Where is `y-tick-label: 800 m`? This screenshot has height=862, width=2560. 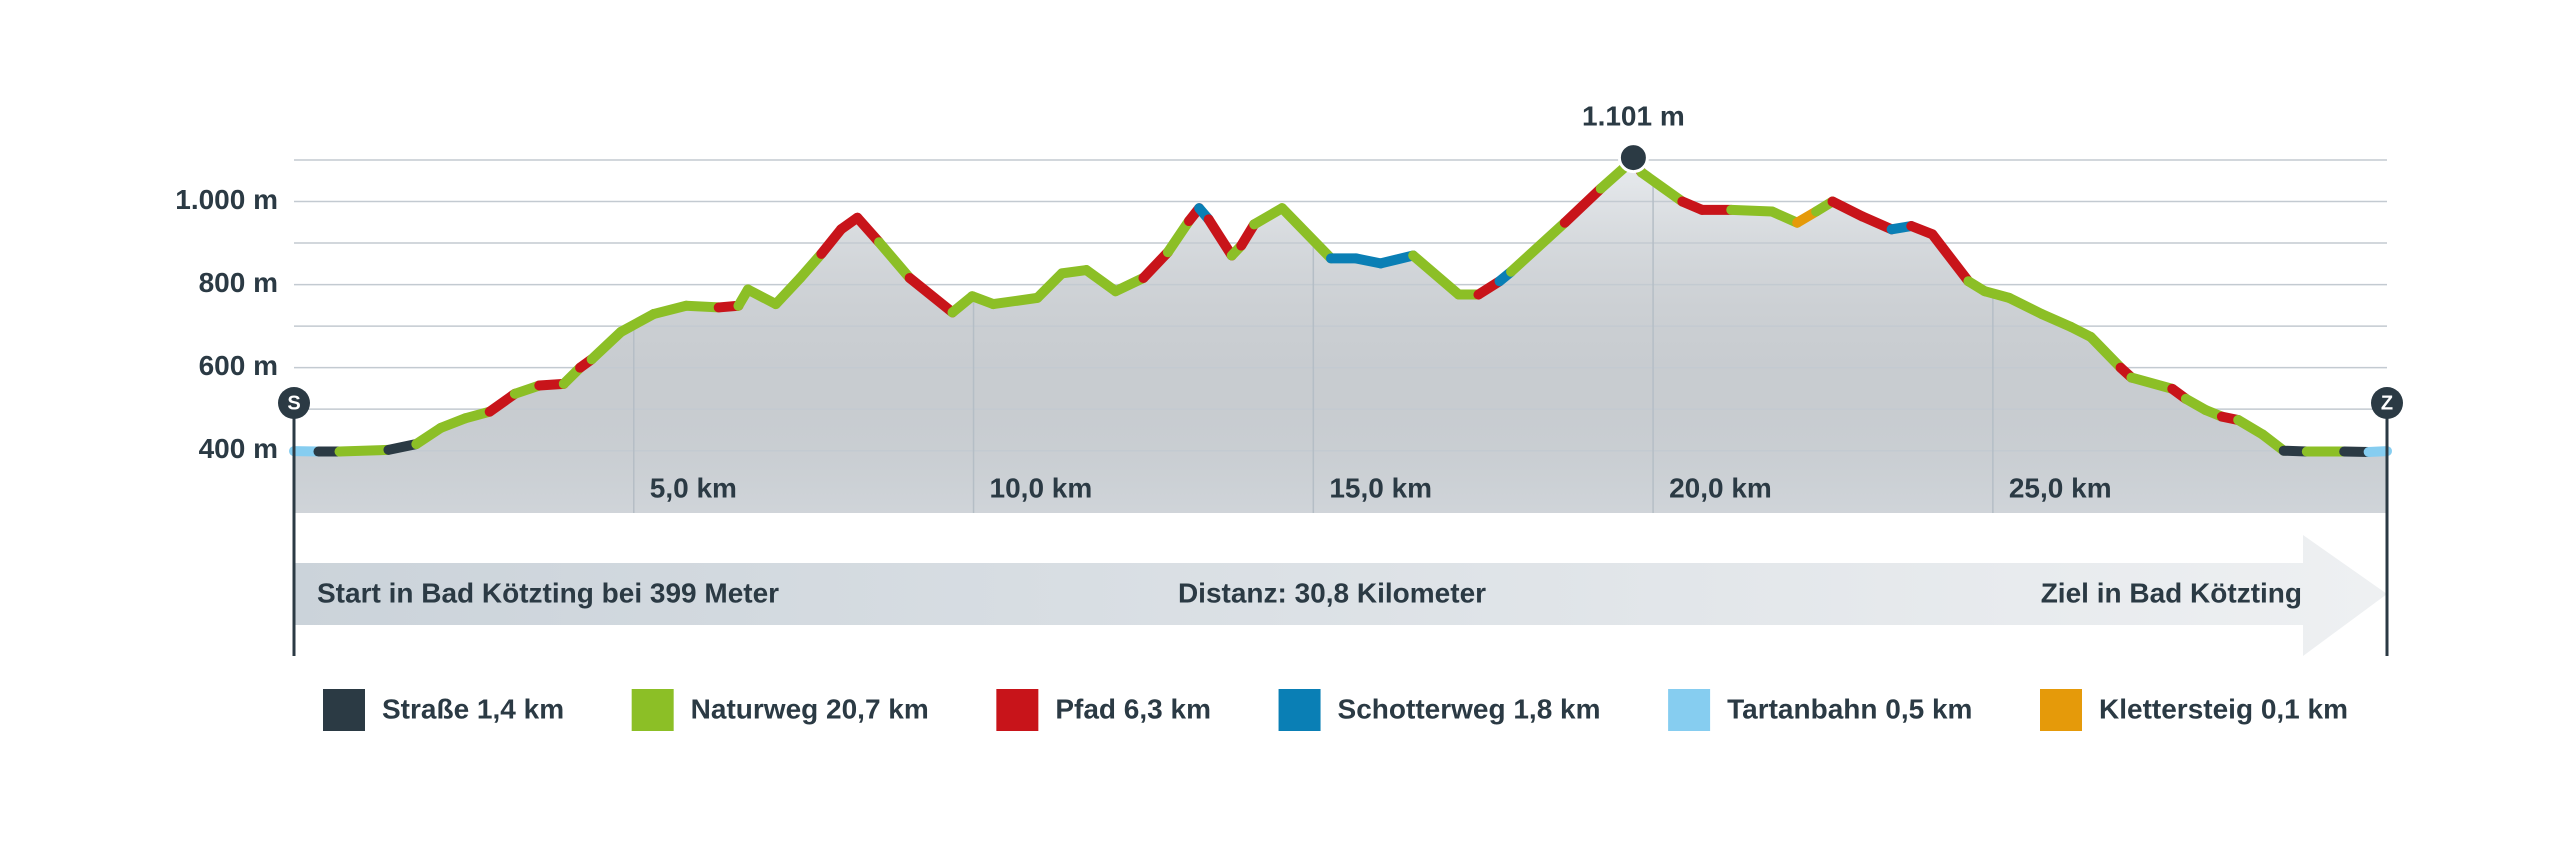
y-tick-label: 800 m is located at coordinates (238, 282).